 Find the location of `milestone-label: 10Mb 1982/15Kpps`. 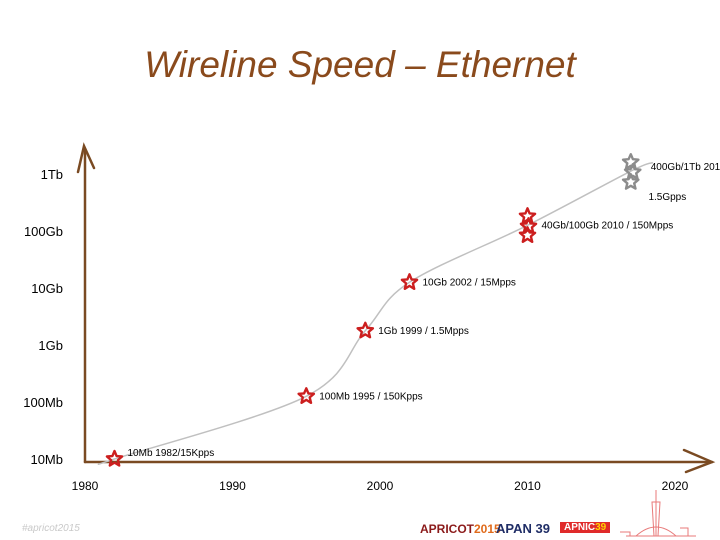

milestone-label: 10Mb 1982/15Kpps is located at coordinates (171, 453).